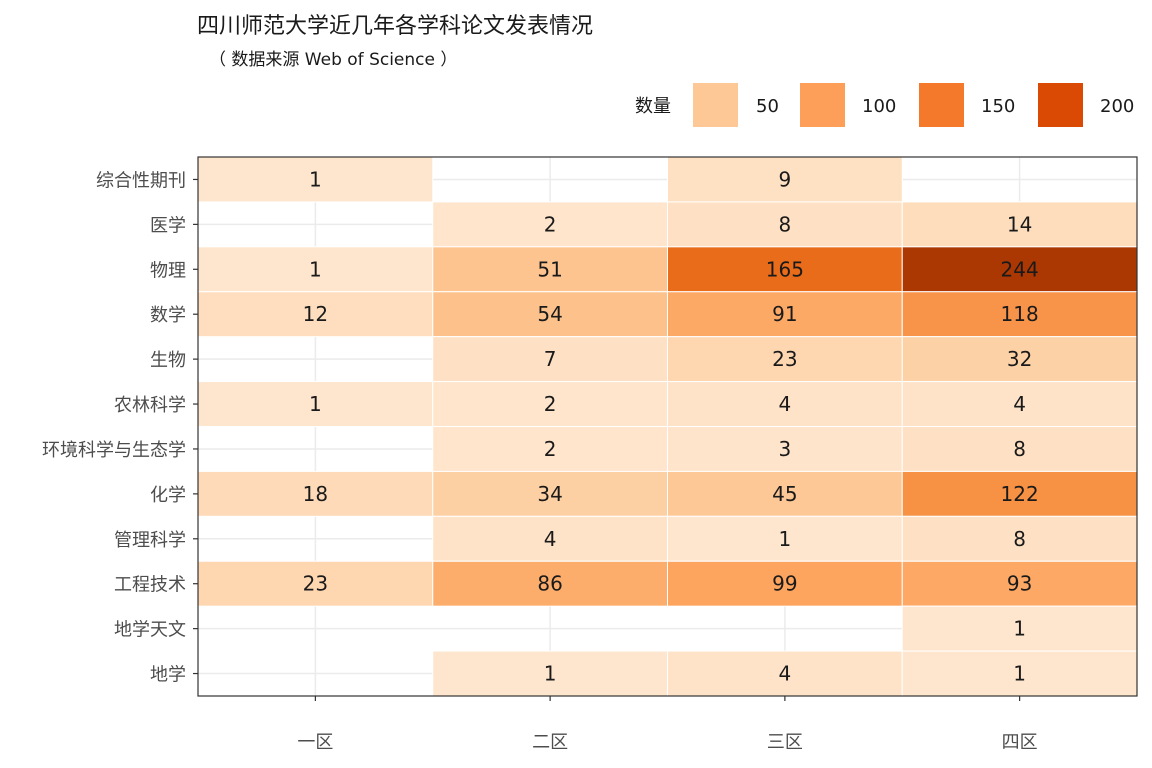  I want to click on cell-value-label: 122, so click(1020, 494).